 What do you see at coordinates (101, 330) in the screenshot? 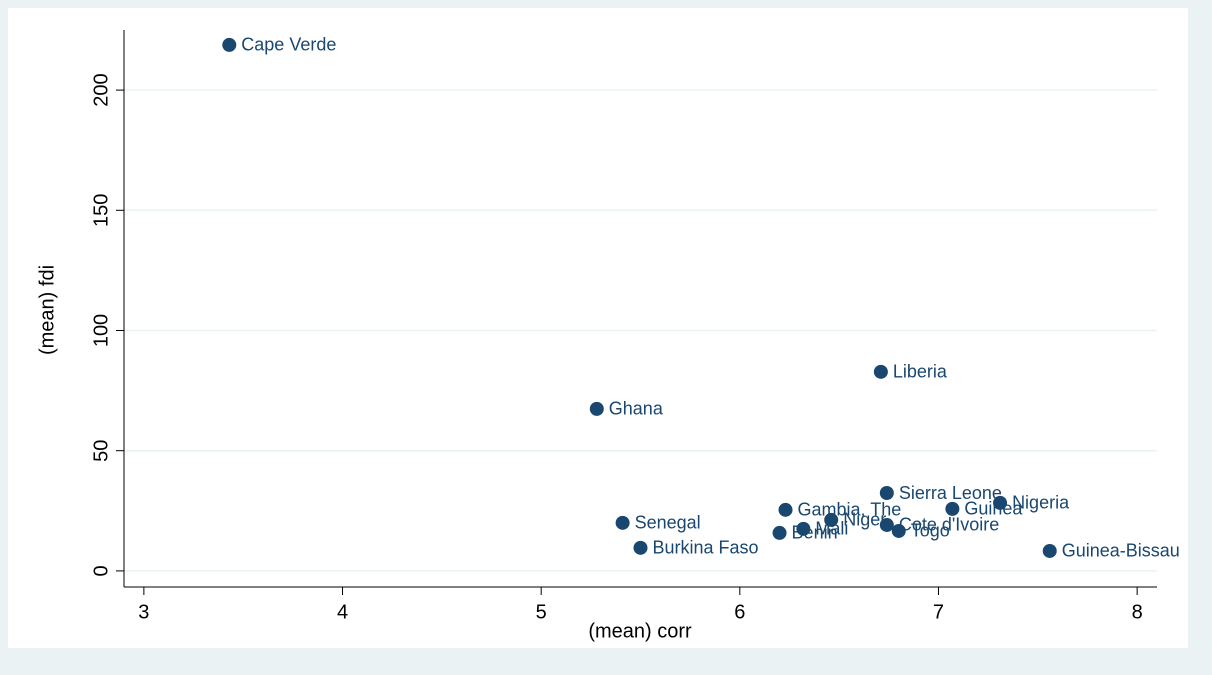
I see `y-tick-label: 100` at bounding box center [101, 330].